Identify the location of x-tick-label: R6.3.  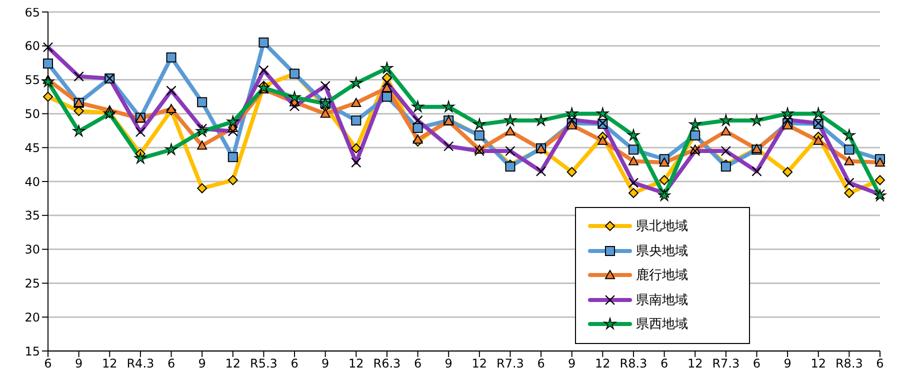
(387, 363).